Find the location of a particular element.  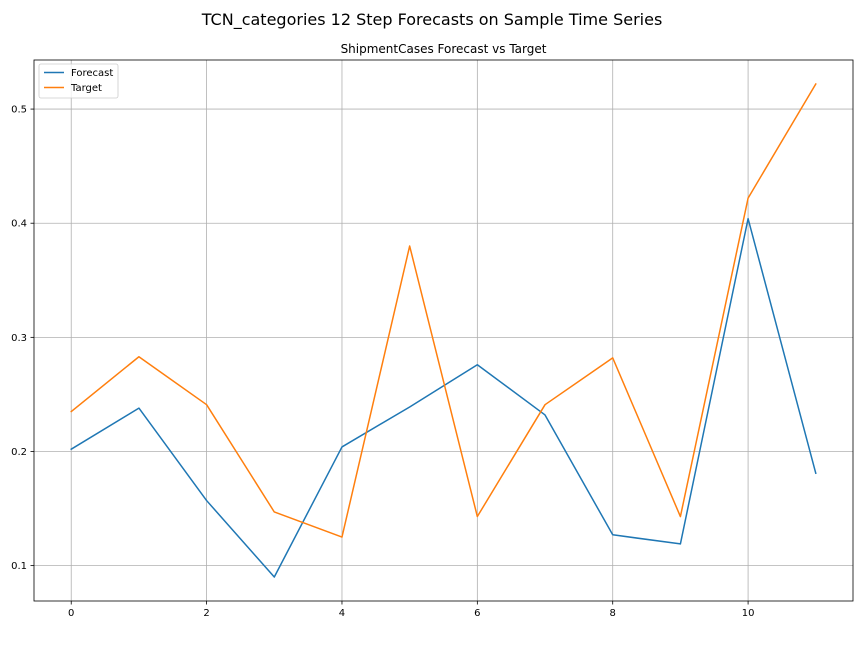

y-tick-label: 0.4 is located at coordinates (19, 224).